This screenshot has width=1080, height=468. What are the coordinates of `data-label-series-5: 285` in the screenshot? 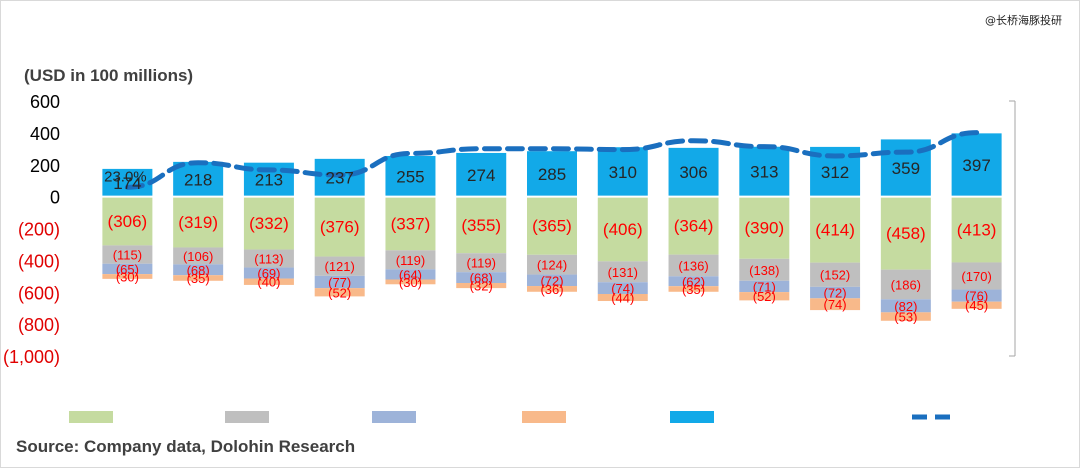 It's located at (552, 174).